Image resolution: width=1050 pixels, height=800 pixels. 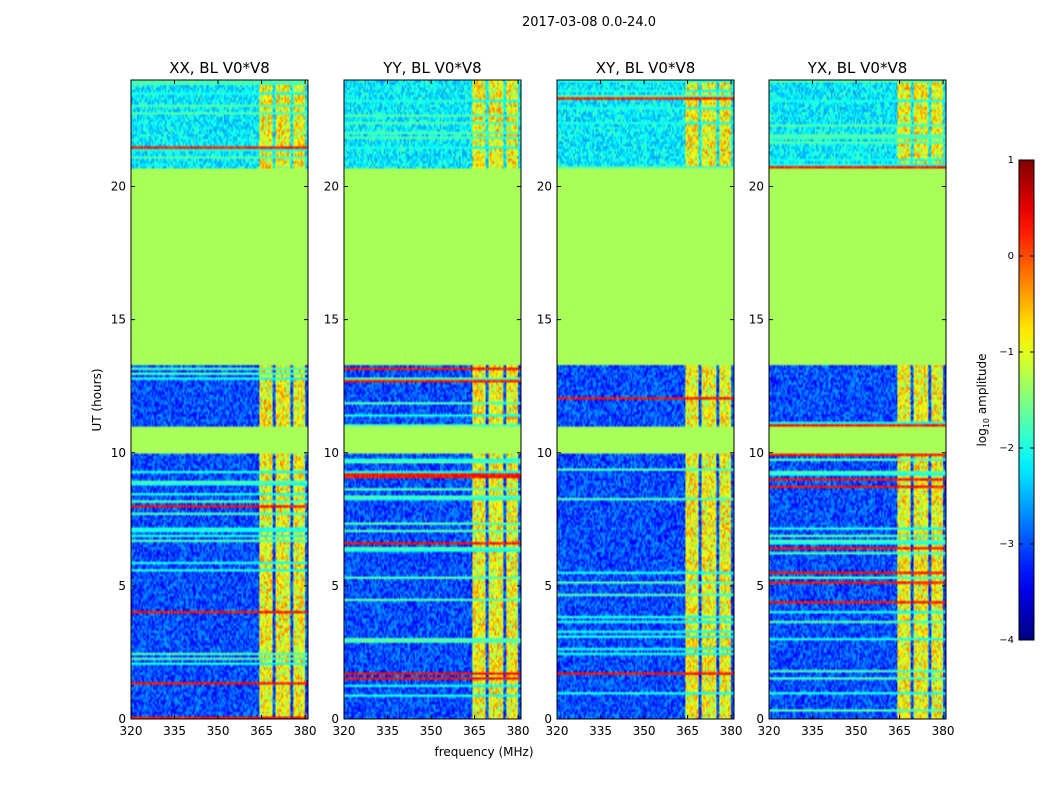 What do you see at coordinates (986, 423) in the screenshot?
I see `colorbar-label-sub: 10` at bounding box center [986, 423].